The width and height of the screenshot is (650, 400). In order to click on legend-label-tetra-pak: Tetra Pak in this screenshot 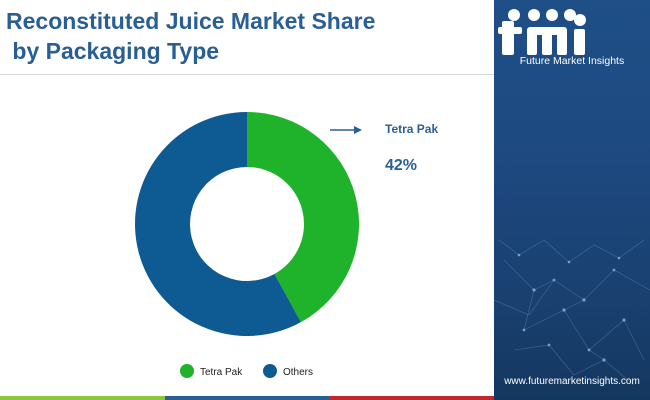, I will do `click(221, 372)`.